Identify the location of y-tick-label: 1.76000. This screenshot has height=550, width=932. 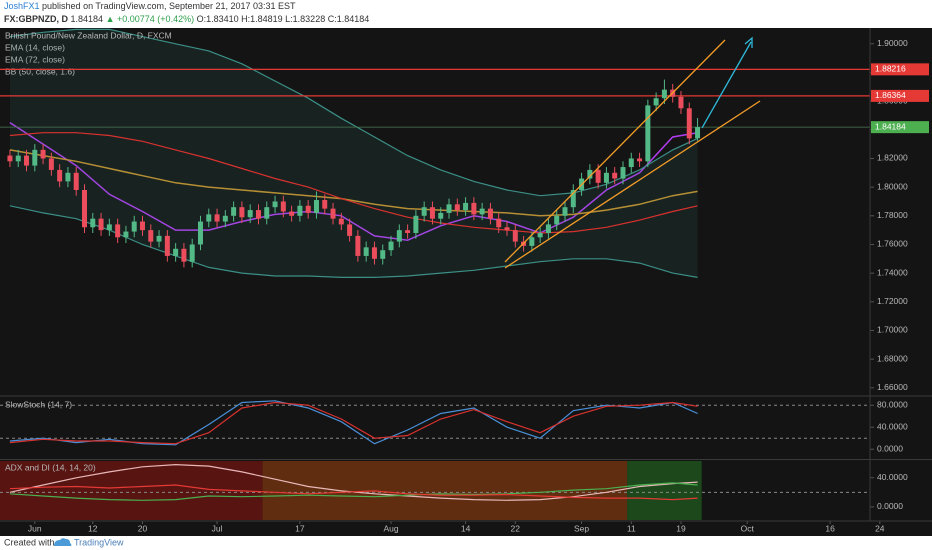
(892, 244).